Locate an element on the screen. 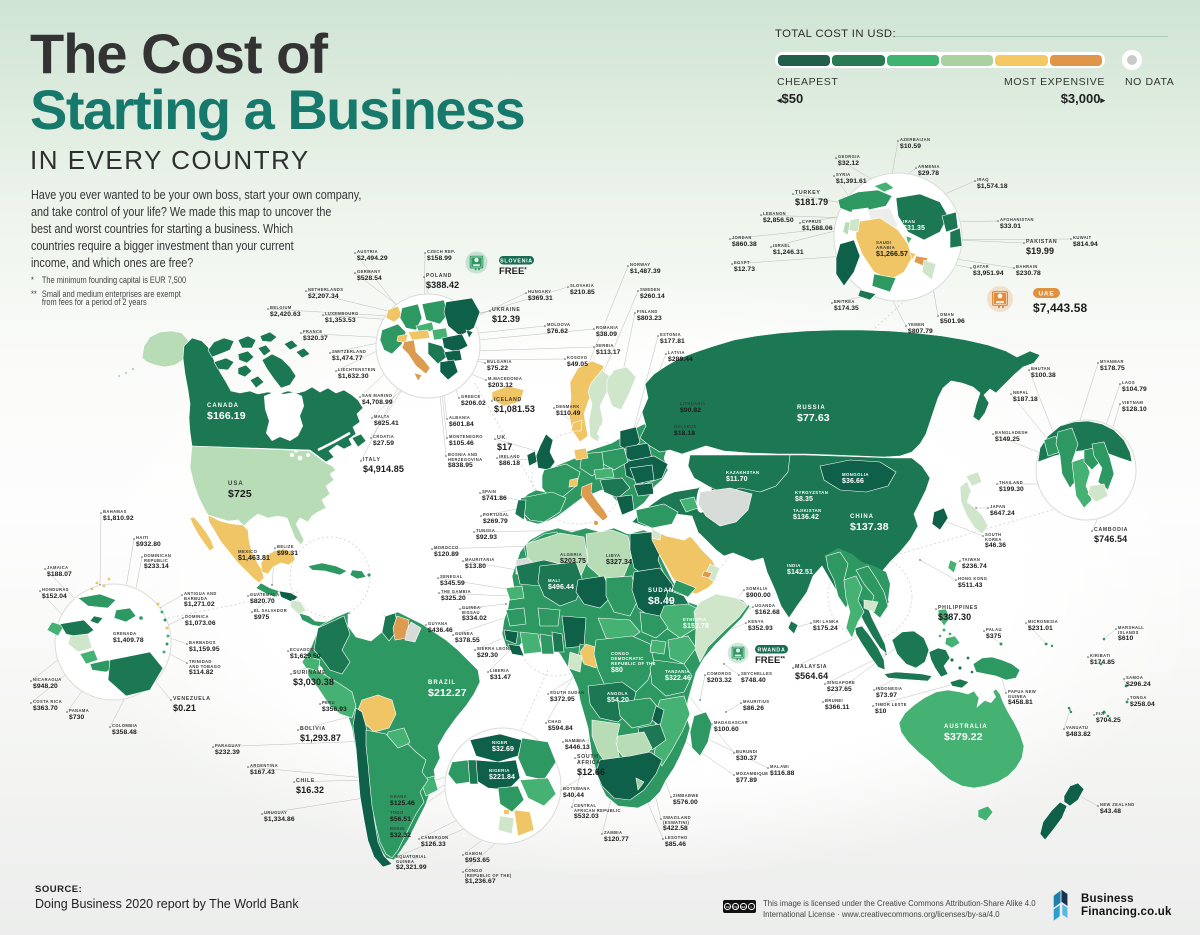 Image resolution: width=1200 pixels, height=935 pixels. svg-text: RWANDA is located at coordinates (772, 651).